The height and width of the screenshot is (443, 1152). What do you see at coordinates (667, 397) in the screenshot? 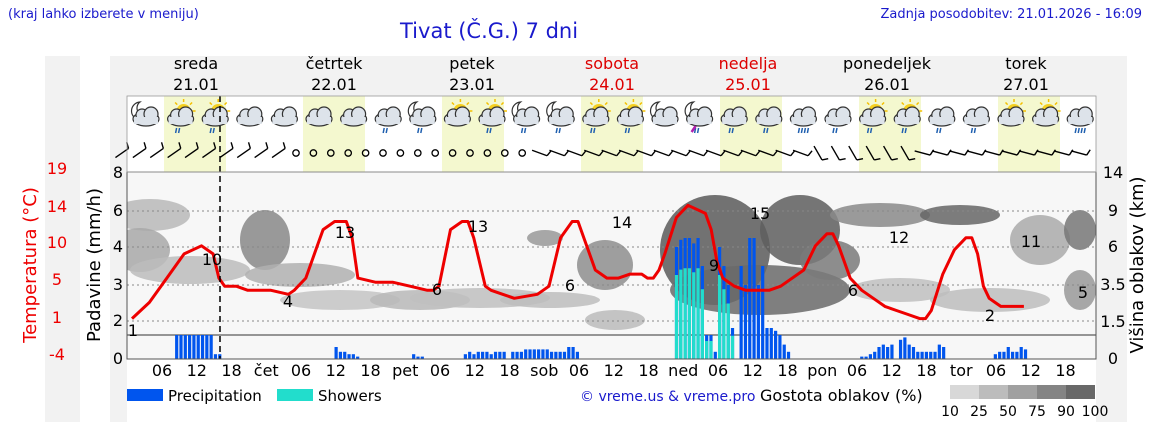
I see `copyright: © vreme.us & vreme.pro` at bounding box center [667, 397].